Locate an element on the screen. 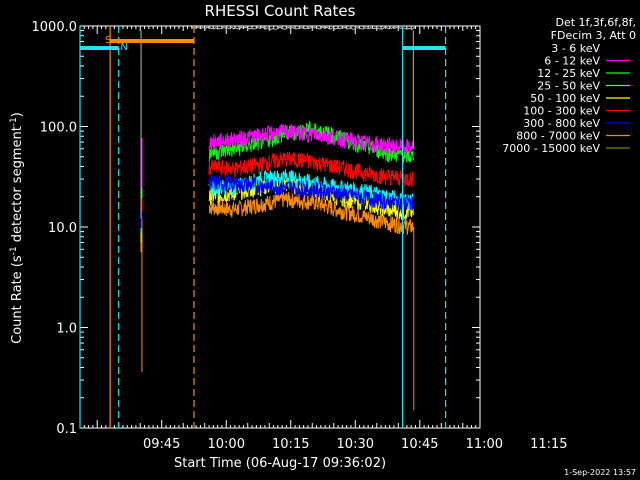  y-tick-label: 1000.0 is located at coordinates (55, 27).